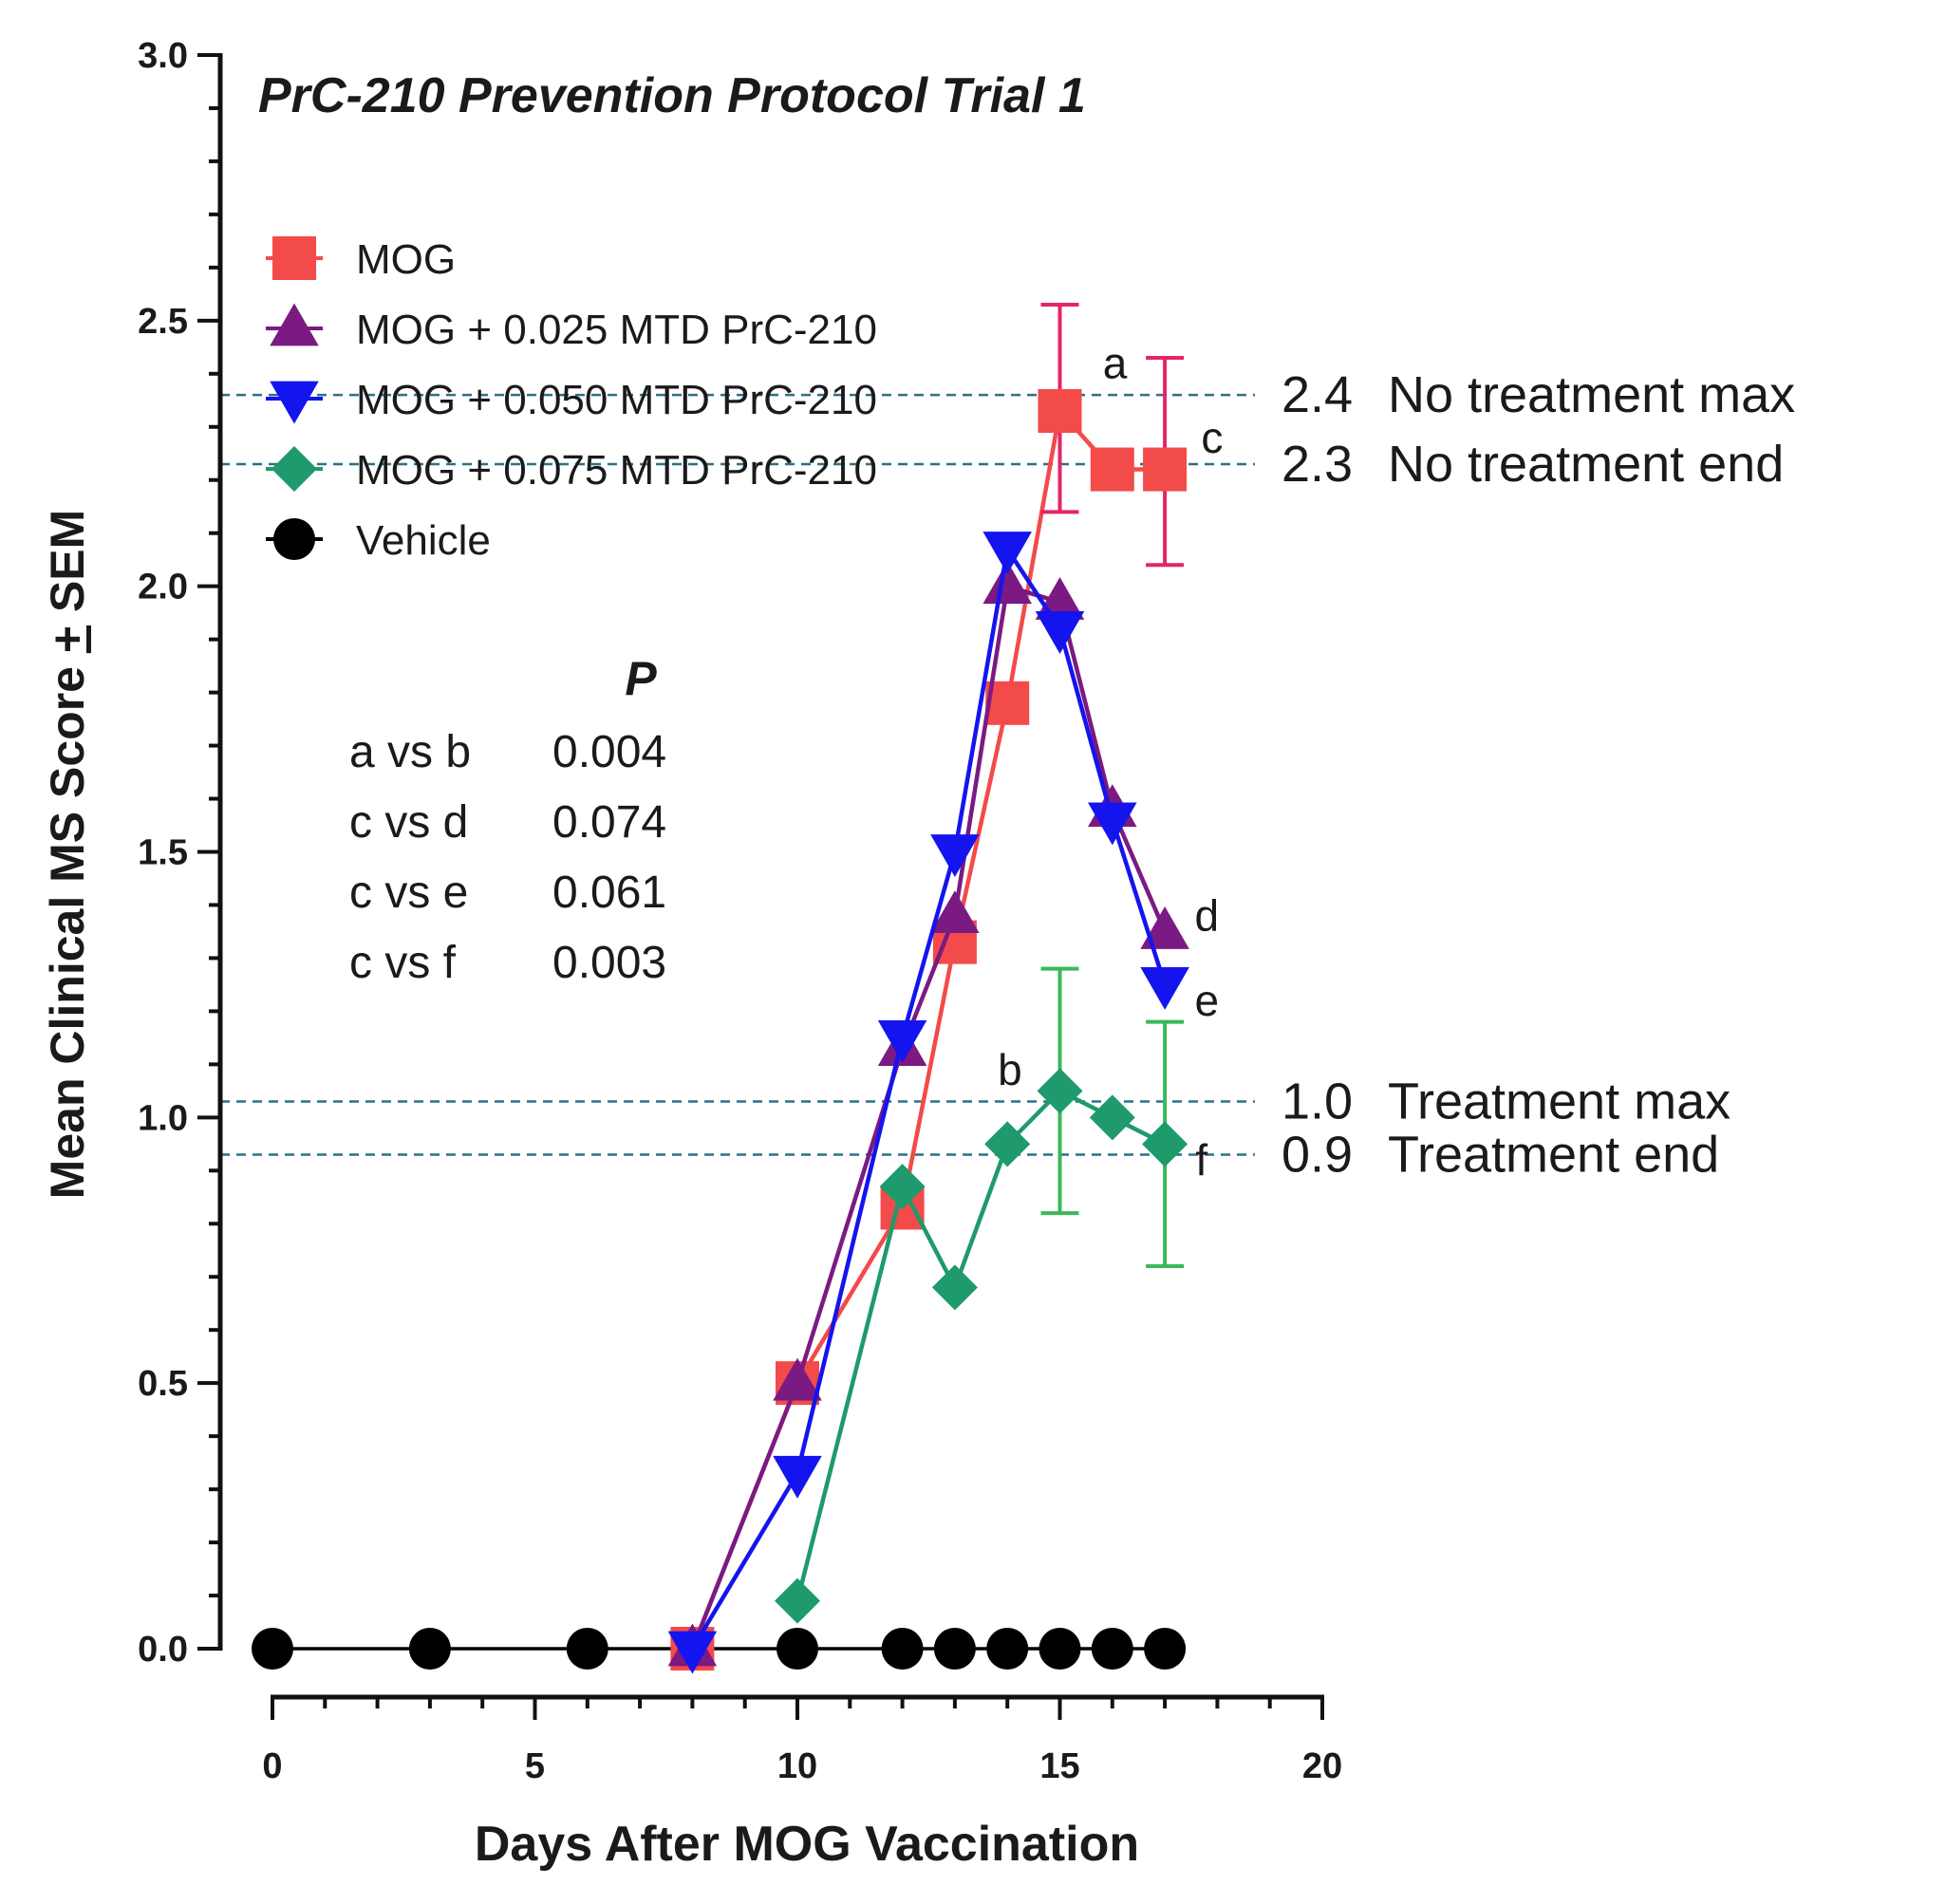 This screenshot has width=1946, height=1904. Describe the element at coordinates (1212, 437) in the screenshot. I see `point-annotation: c` at that location.